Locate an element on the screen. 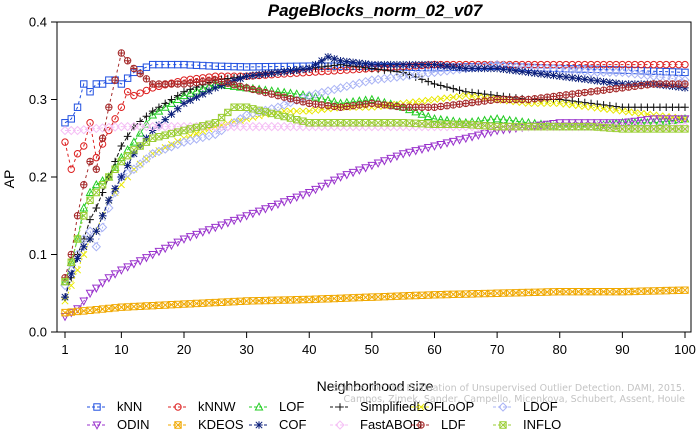  legend-label-lof: LOF is located at coordinates (291, 406).